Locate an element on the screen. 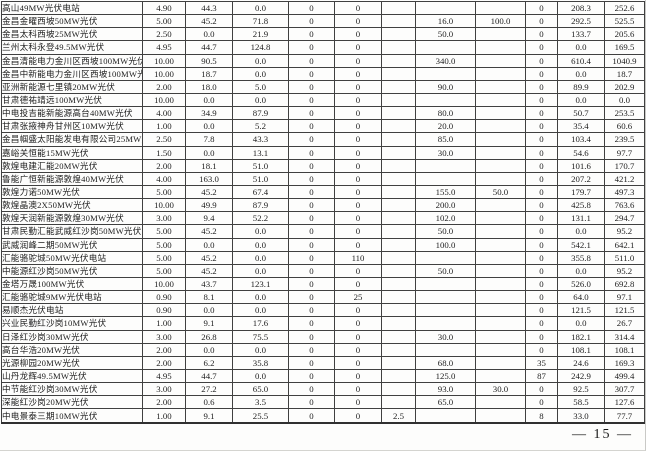  table-row: 高山49MW光伏电站 4.90 44.3 0.0 0 0 0 208.3 252.6 is located at coordinates (323, 8).